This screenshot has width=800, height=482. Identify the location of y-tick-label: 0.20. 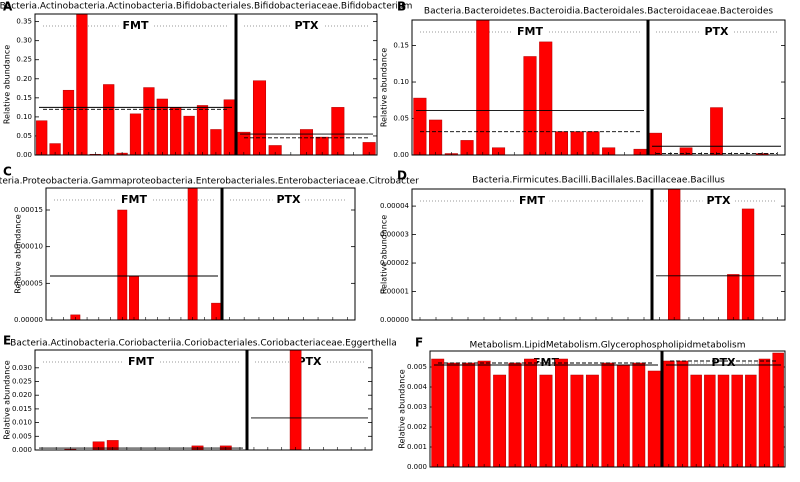
(24, 79).